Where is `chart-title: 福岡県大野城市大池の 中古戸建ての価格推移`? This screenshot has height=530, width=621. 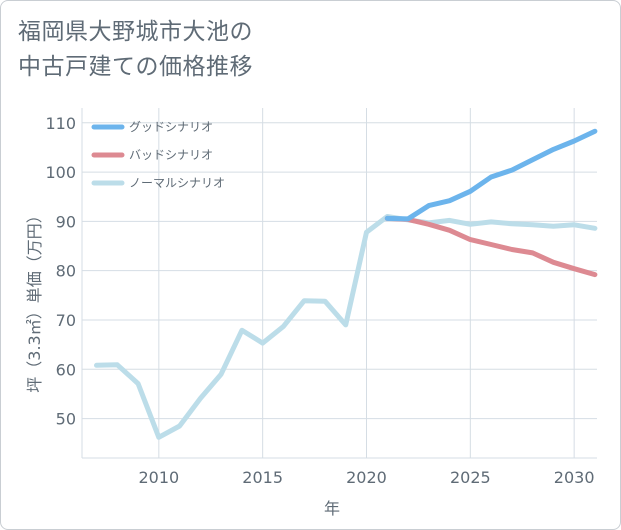
chart-title: 福岡県大野城市大池の 中古戸建ての価格推移 is located at coordinates (218, 50).